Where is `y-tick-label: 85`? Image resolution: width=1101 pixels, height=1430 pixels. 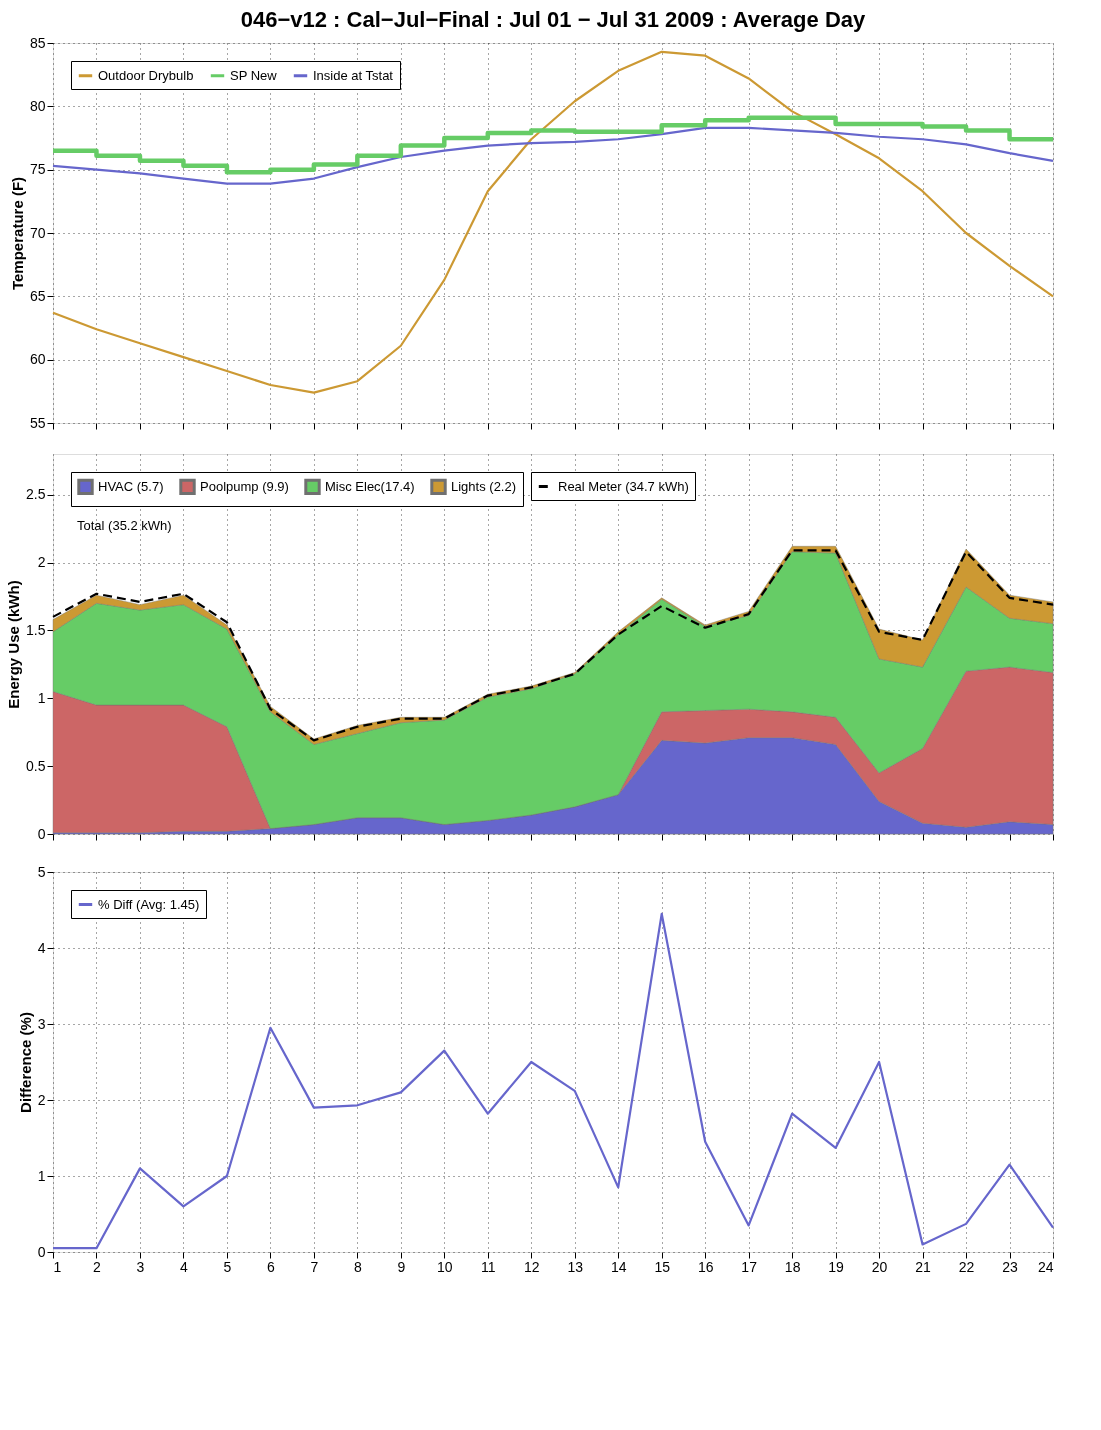 y-tick-label: 85 is located at coordinates (37, 42).